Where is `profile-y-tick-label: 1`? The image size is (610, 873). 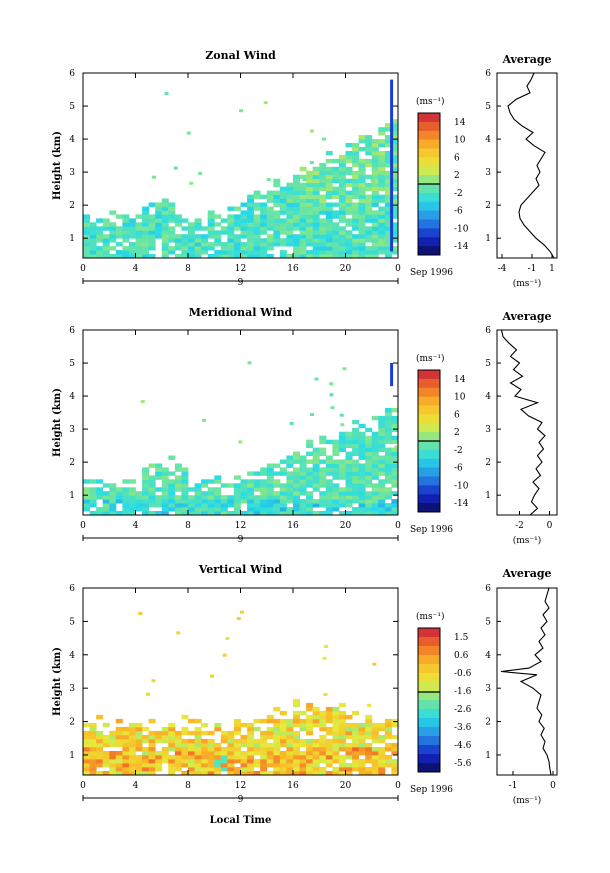
profile-y-tick-label: 1 is located at coordinates (488, 756).